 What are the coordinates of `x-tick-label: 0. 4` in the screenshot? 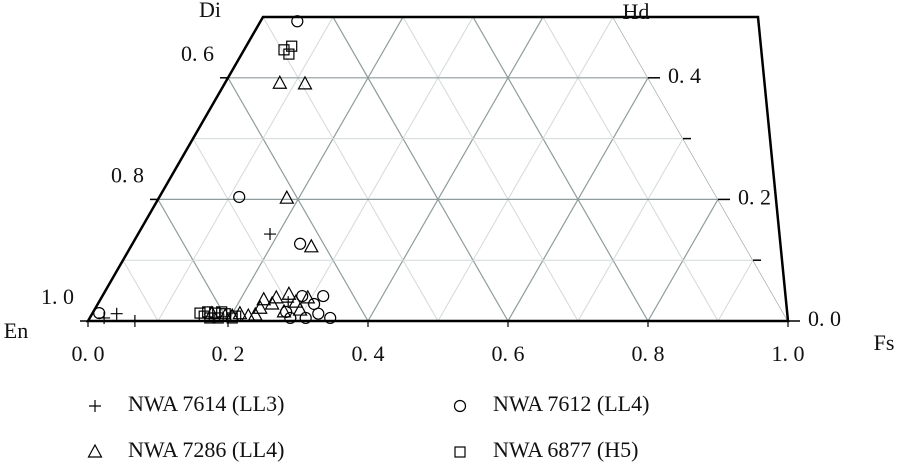 It's located at (368, 353).